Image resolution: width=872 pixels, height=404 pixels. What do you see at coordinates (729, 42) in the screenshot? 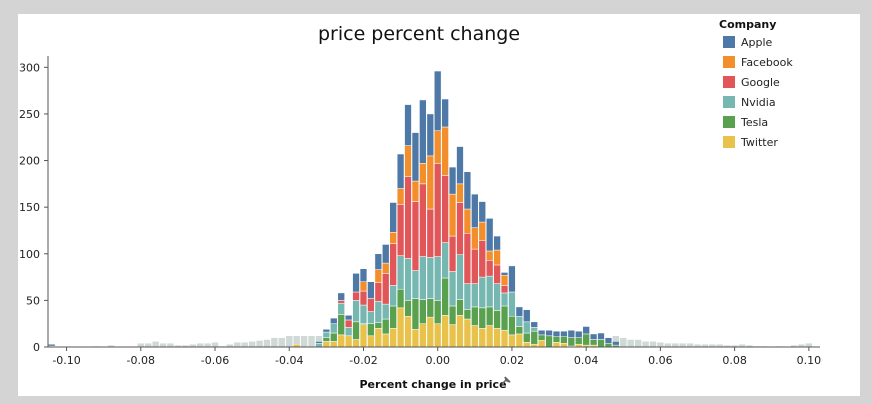
I see `legend-swatch-apple` at bounding box center [729, 42].